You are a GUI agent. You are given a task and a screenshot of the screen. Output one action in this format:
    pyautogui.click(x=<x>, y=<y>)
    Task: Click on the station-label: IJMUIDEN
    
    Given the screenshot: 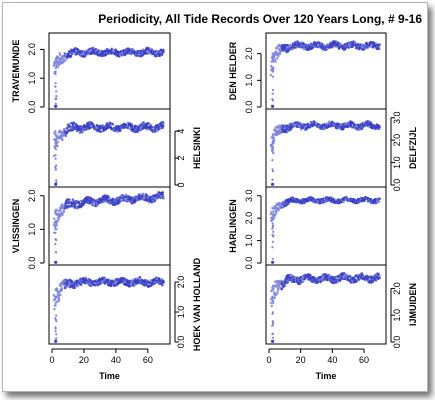 What is the action you would take?
    pyautogui.click(x=413, y=304)
    